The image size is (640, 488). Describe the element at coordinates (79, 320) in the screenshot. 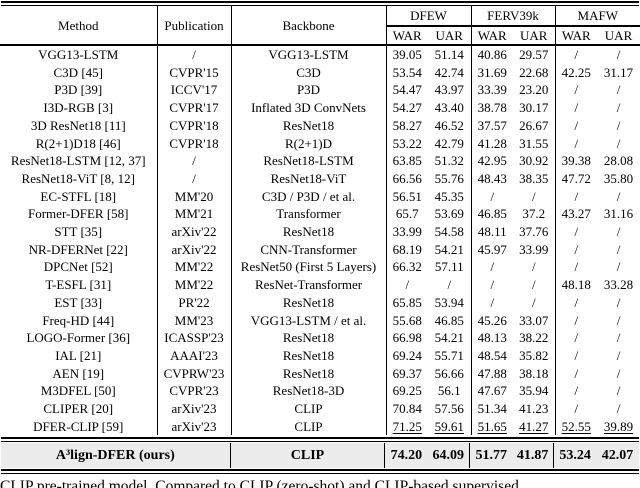

I see `method-cell: Freq-HD [44]` at that location.